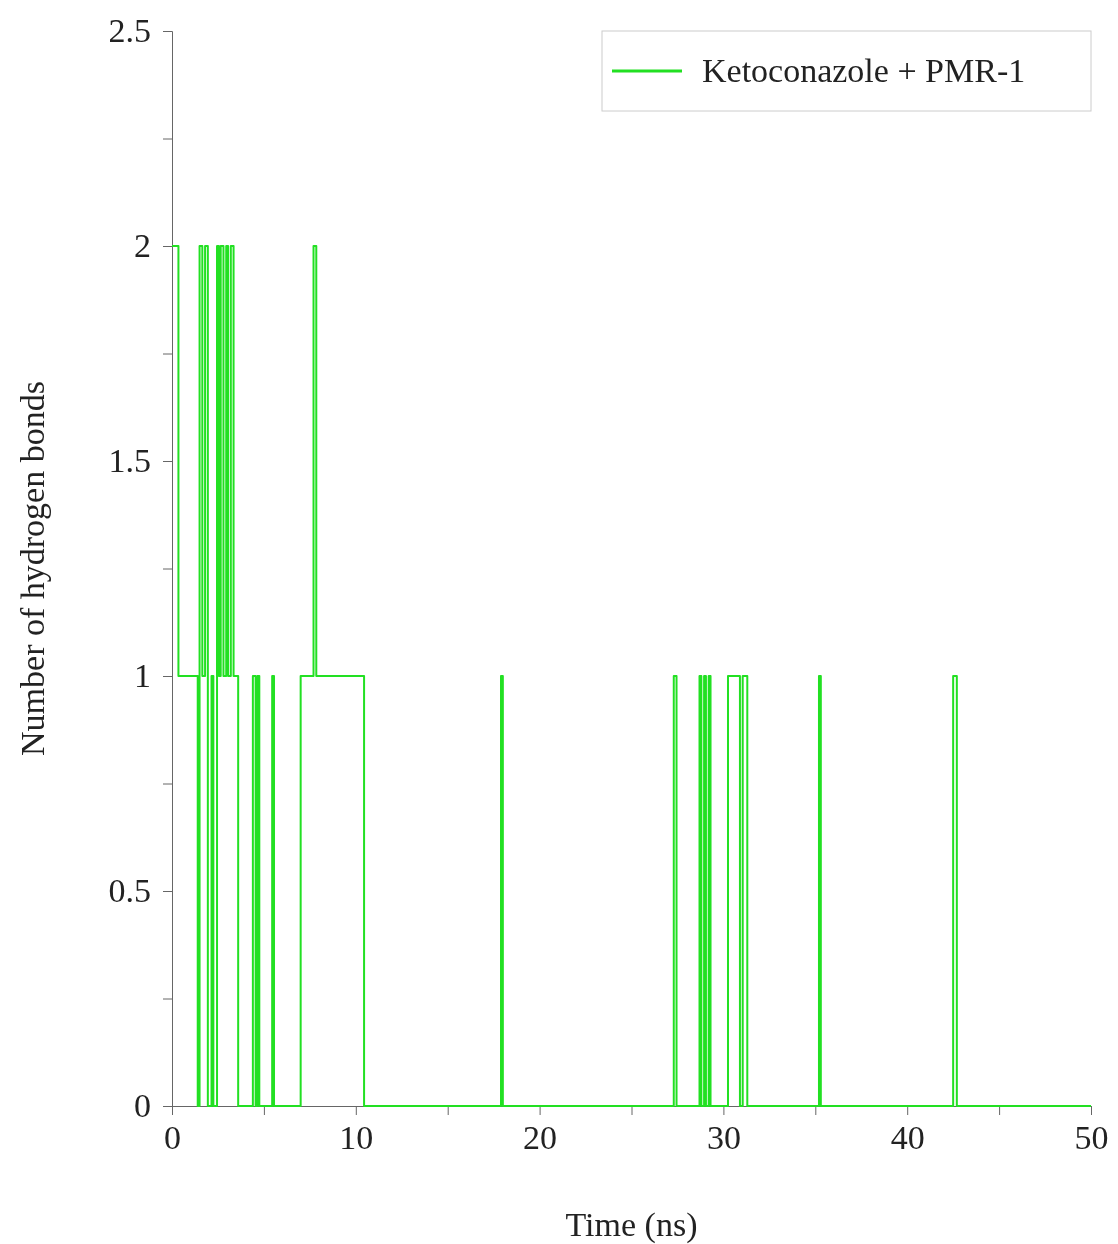  I want to click on y-tick-label: 1, so click(142, 676).